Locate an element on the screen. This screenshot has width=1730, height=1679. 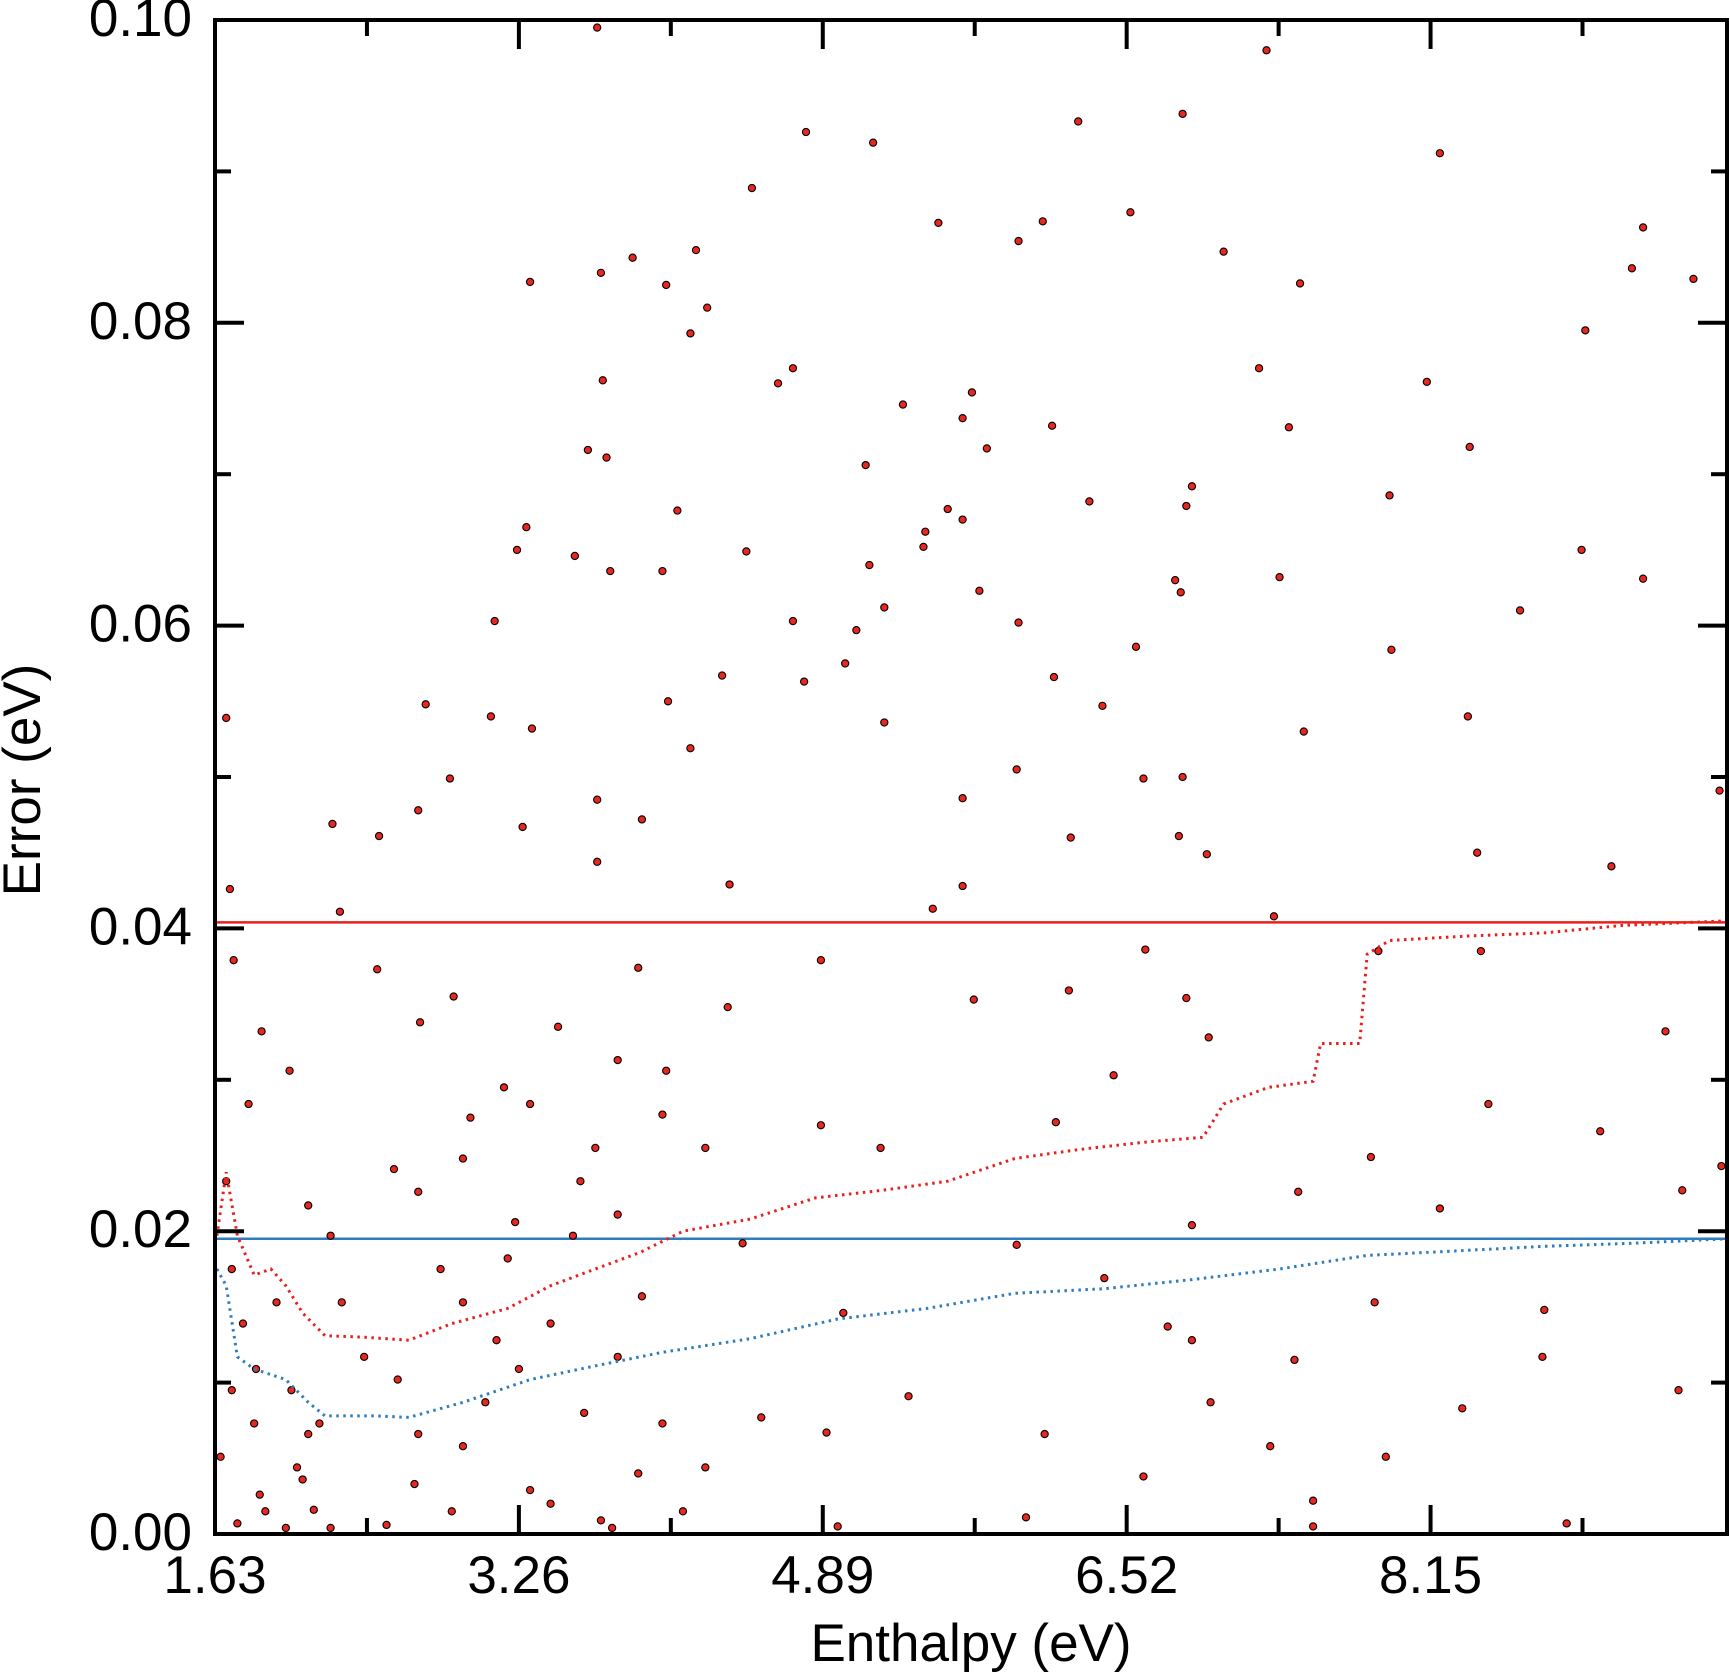
y-tick-label: 0.02 is located at coordinates (140, 1229).